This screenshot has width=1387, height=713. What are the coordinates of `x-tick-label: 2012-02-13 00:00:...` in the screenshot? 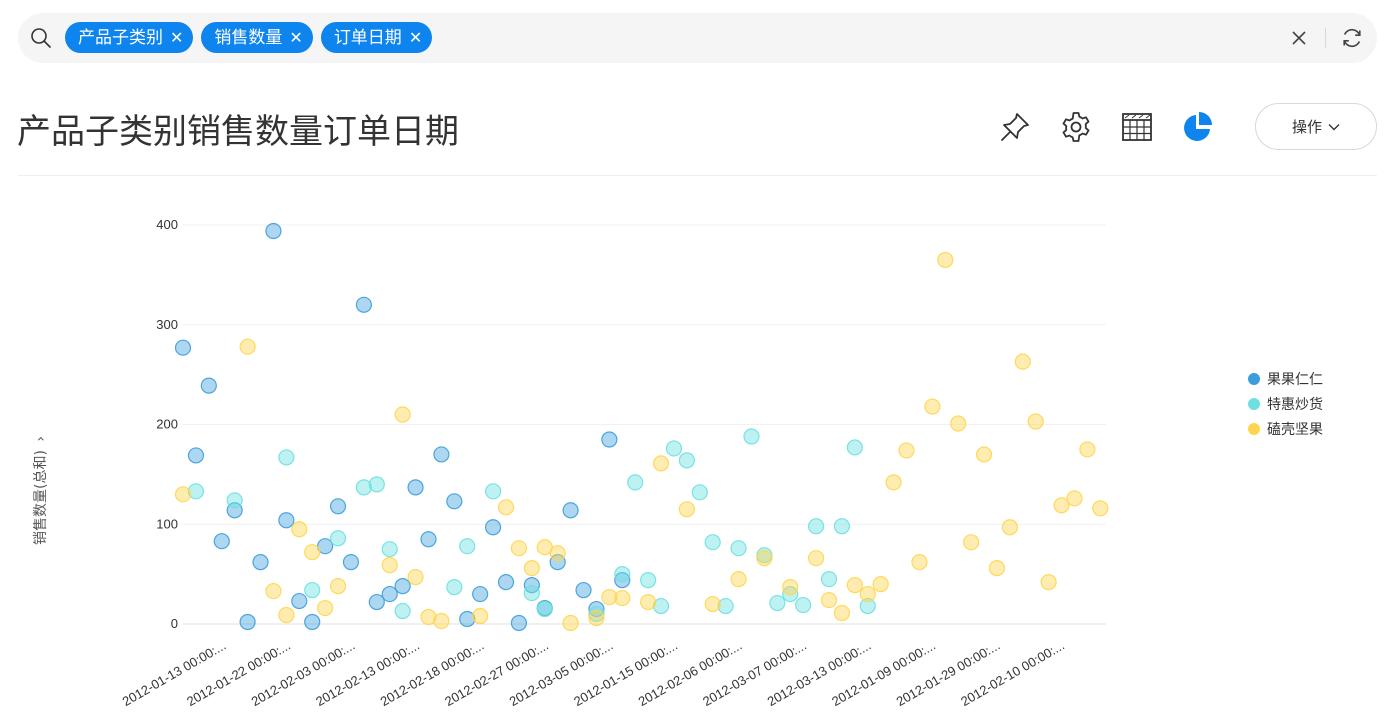 It's located at (367, 674).